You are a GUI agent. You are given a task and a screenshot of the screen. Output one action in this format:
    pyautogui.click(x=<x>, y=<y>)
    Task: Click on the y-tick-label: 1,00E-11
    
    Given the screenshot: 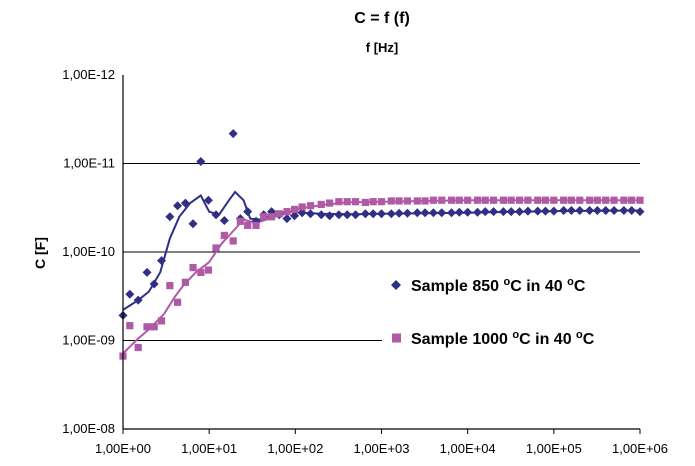 What is the action you would take?
    pyautogui.click(x=89, y=163)
    